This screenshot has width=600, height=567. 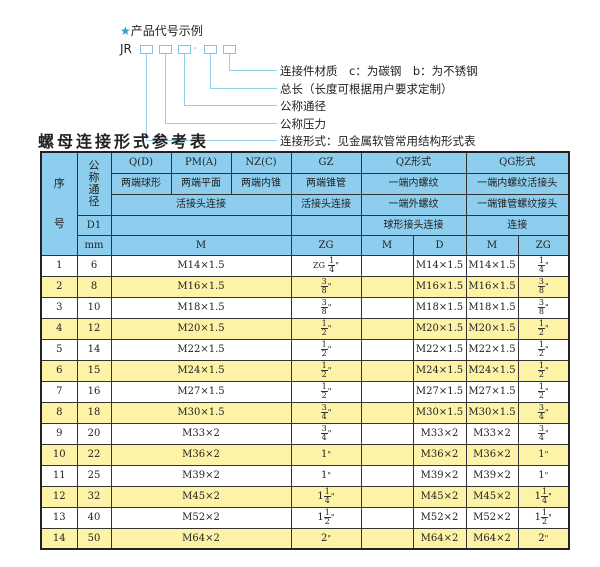 I want to click on table-cell: M27×1.5, so click(x=439, y=391).